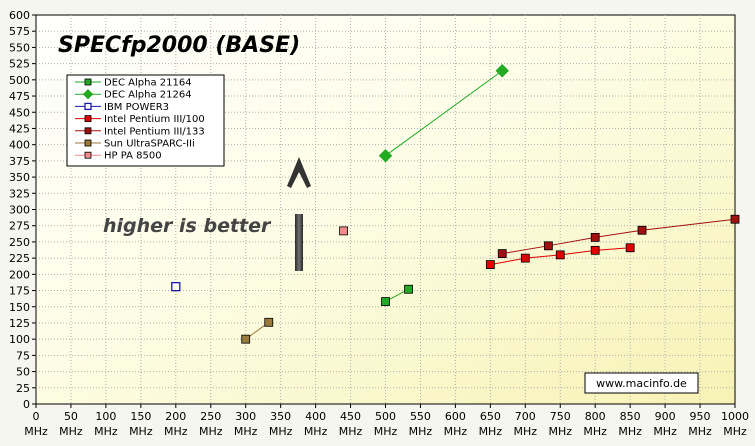  Describe the element at coordinates (19, 291) in the screenshot. I see `y-tick-label: 175` at that location.